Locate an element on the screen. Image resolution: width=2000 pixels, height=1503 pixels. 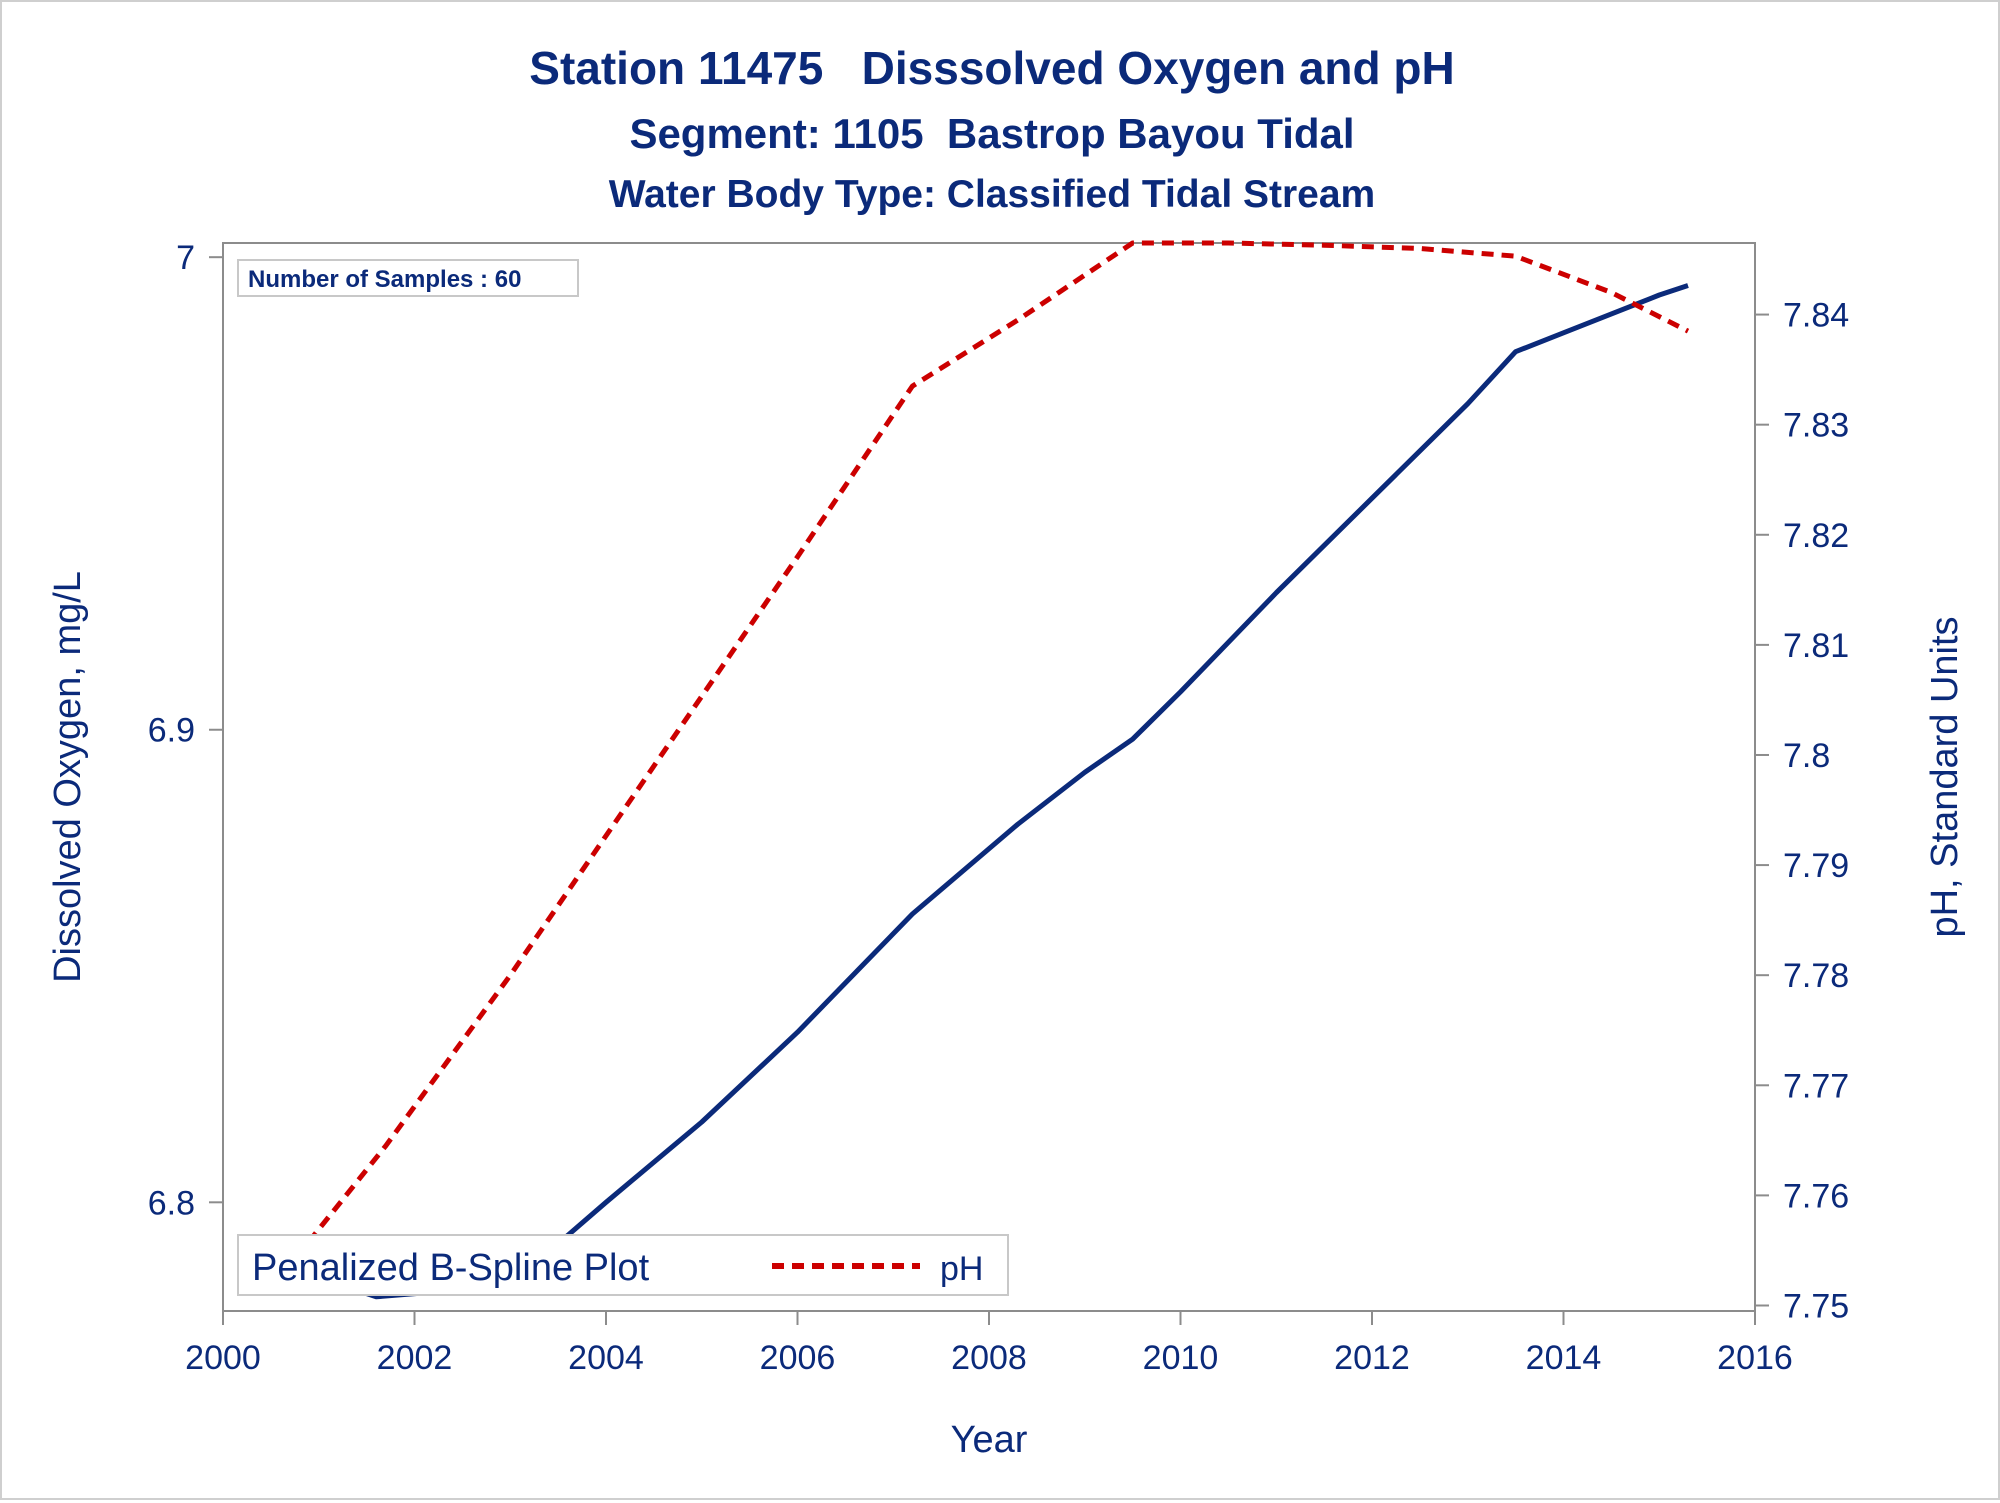
y-right-tick-label: 7.77 is located at coordinates (1816, 1086).